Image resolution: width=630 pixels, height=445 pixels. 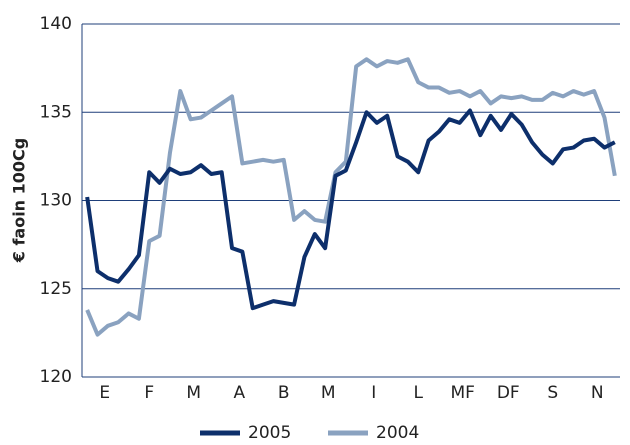 I want to click on x-tick-label: E, so click(x=104, y=393).